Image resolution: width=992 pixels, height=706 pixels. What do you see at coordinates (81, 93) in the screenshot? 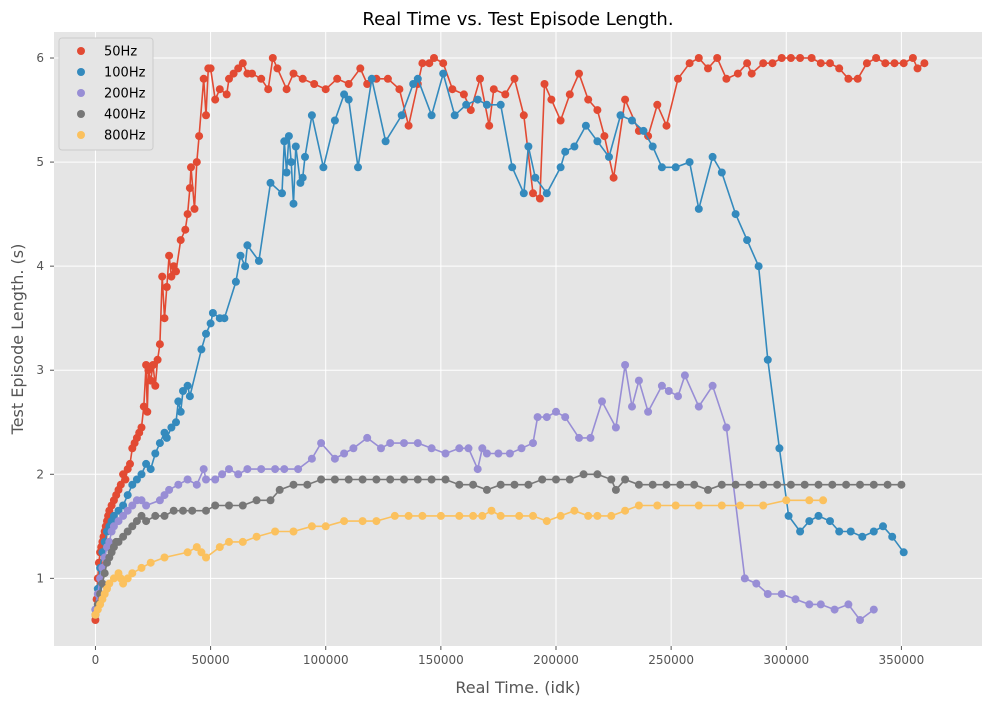
I see `legend-marker-200hz` at bounding box center [81, 93].